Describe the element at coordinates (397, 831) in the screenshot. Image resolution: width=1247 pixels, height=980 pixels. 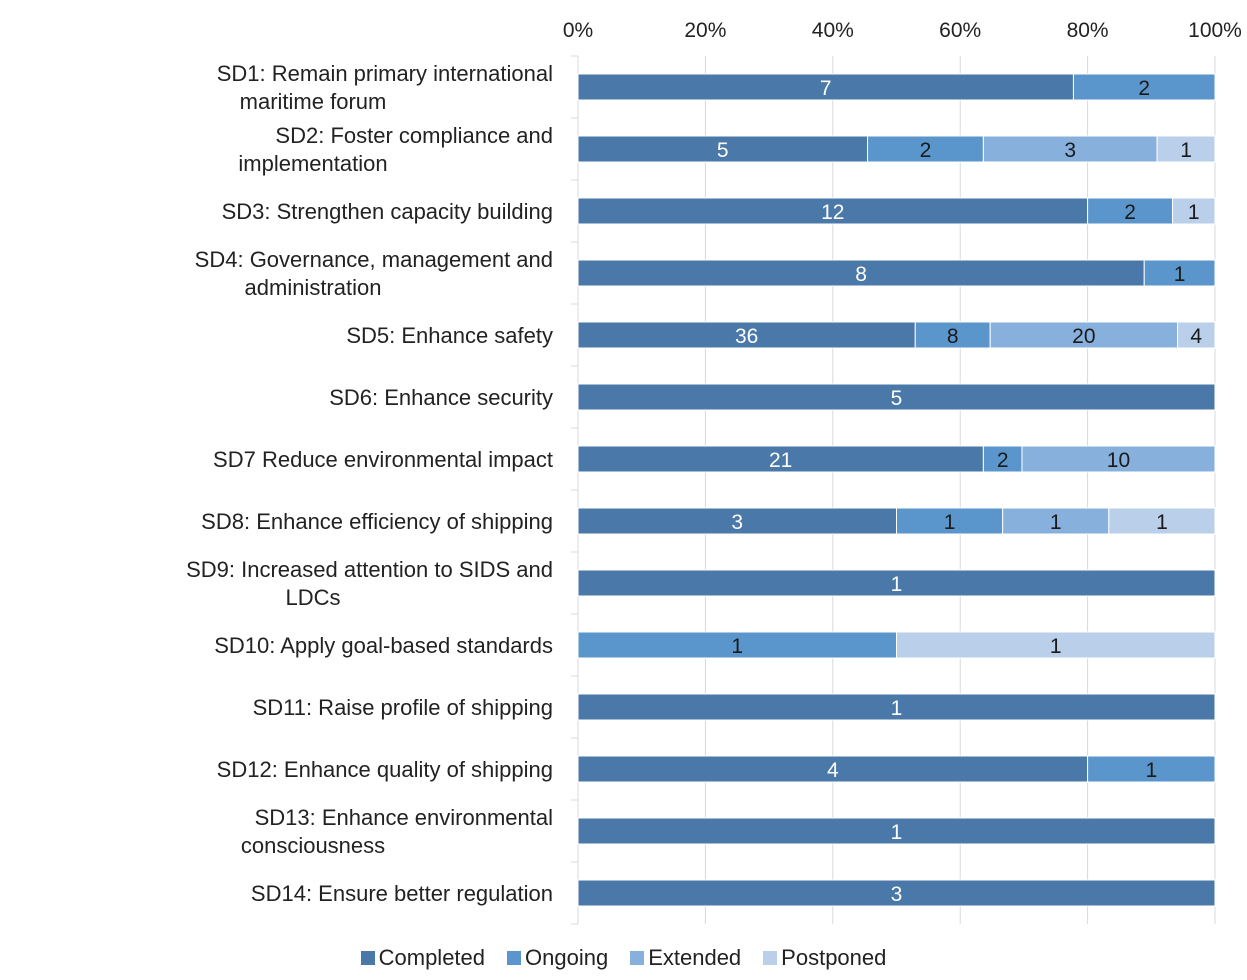
I see `category-label: SD13: Enhance environmental consciousness` at that location.